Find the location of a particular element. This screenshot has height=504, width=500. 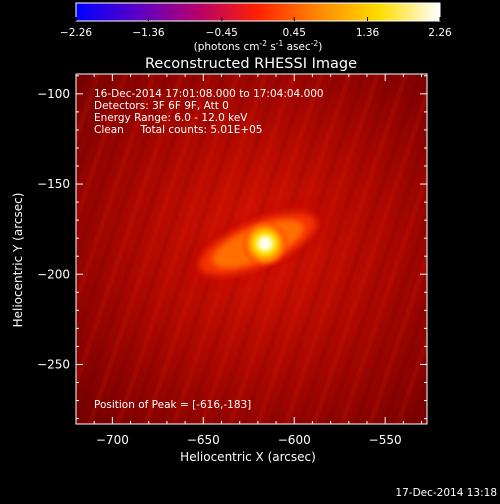

colorbar-tick-label: 2.26 is located at coordinates (440, 33).